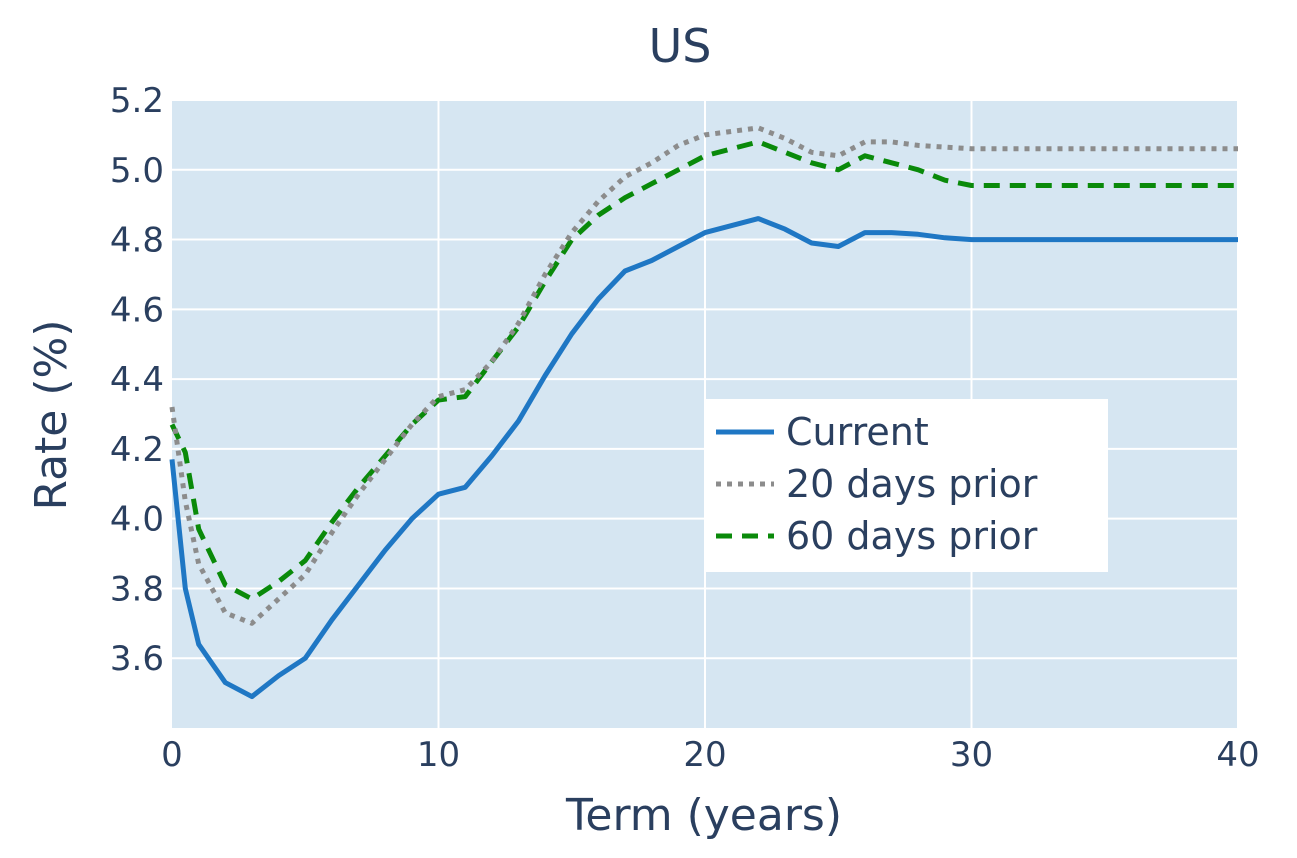  What do you see at coordinates (137, 450) in the screenshot?
I see `y-tick-label: 4.2` at bounding box center [137, 450].